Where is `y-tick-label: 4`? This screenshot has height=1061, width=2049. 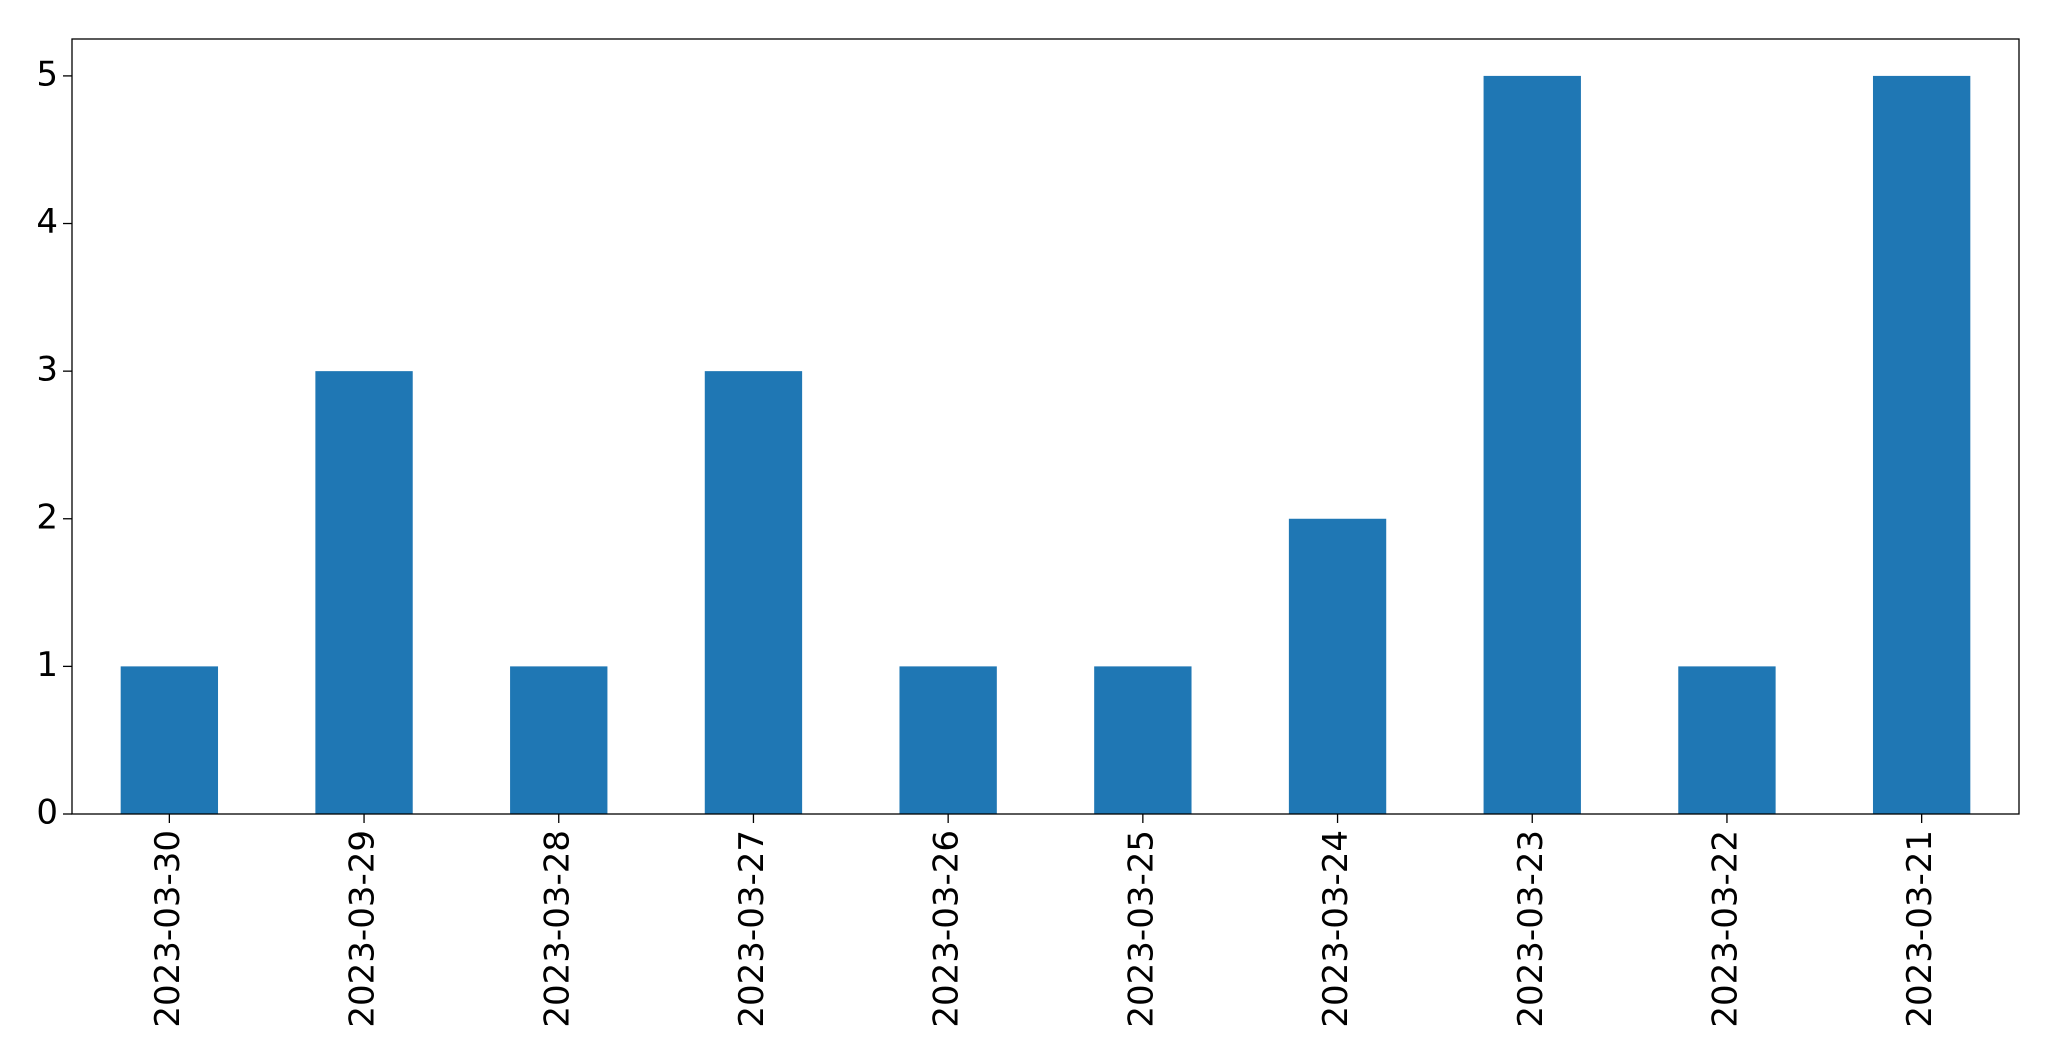
y-tick-label: 4 is located at coordinates (47, 222).